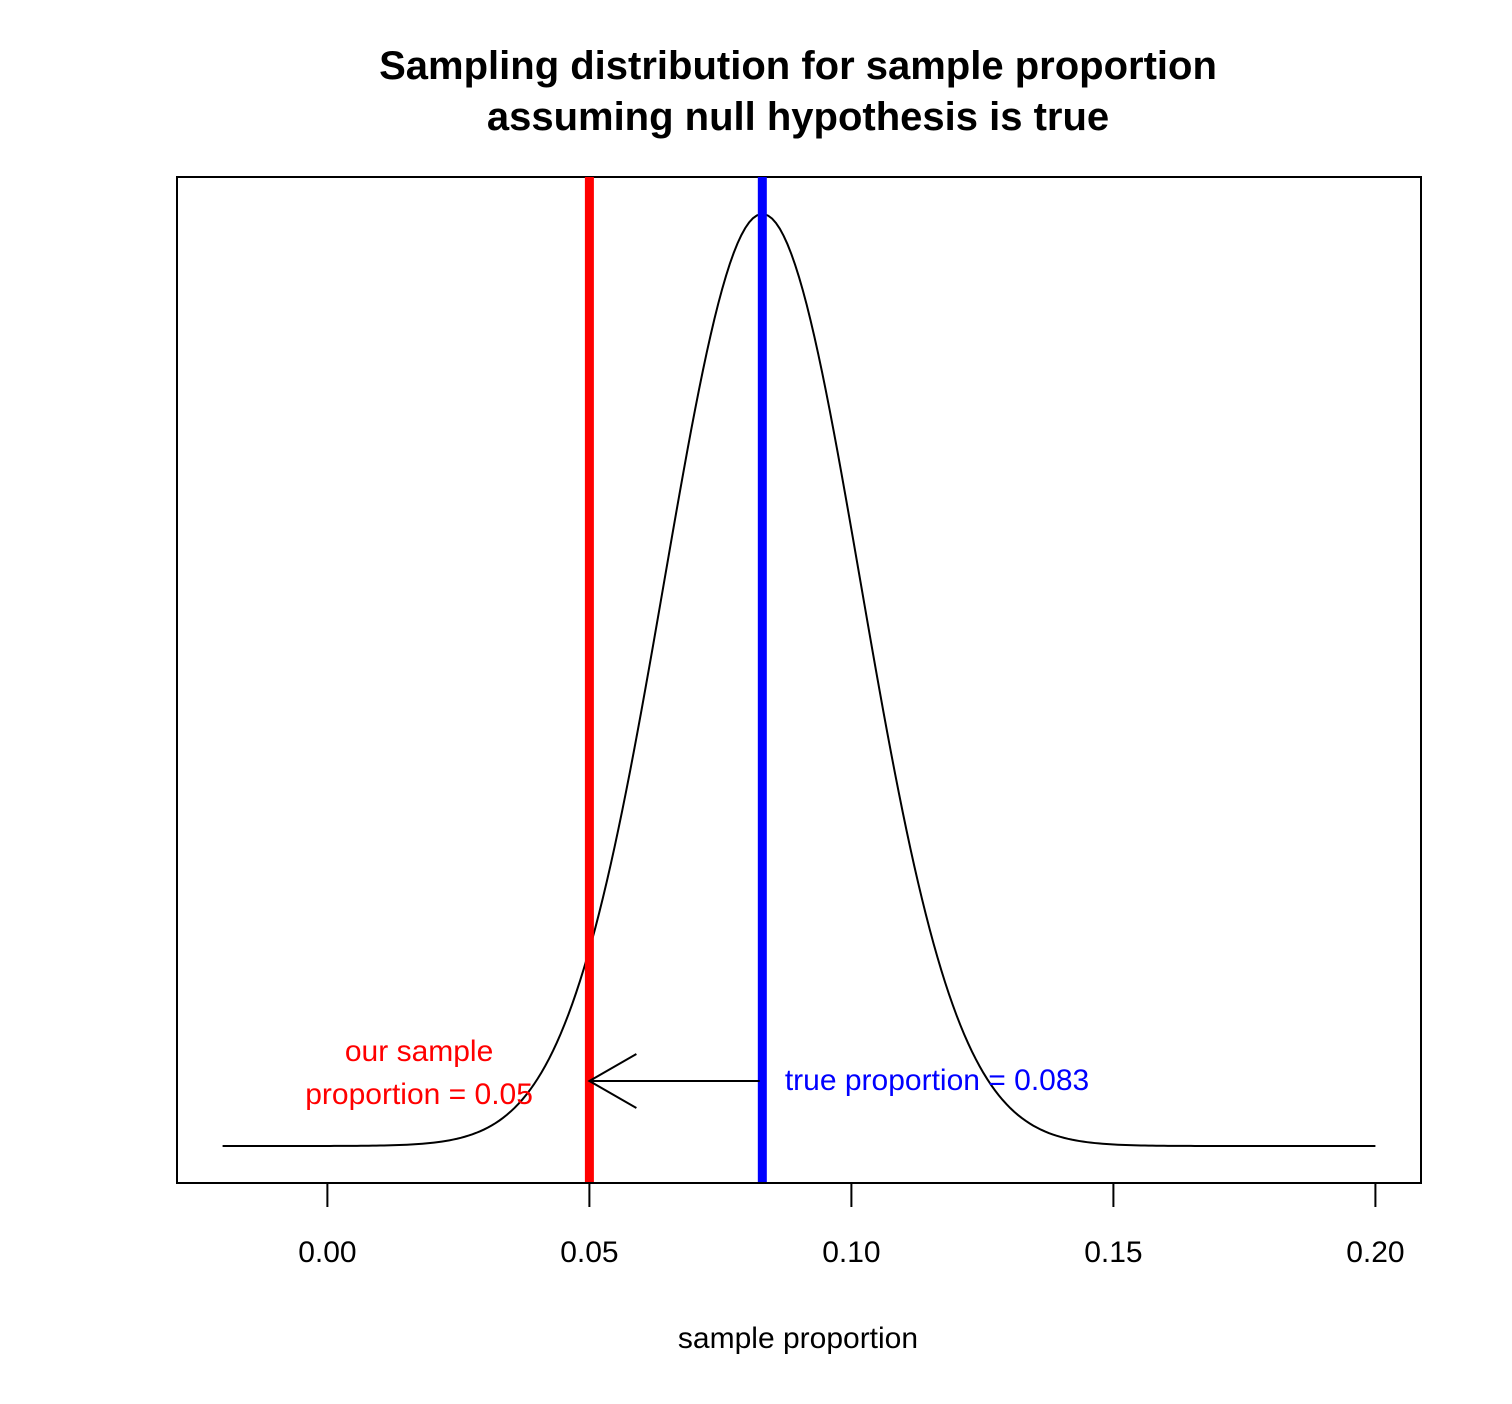 The height and width of the screenshot is (1404, 1512). Describe the element at coordinates (1375, 1252) in the screenshot. I see `x-tick-label-4: 0.20` at that location.